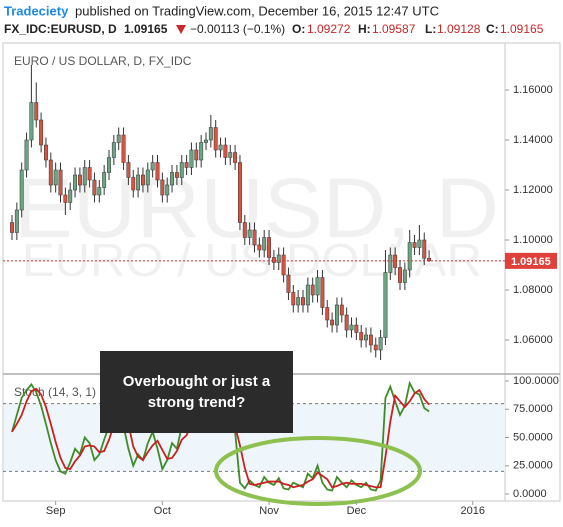 The width and height of the screenshot is (563, 527). Describe the element at coordinates (318, 471) in the screenshot. I see `highlight-ellipse` at that location.